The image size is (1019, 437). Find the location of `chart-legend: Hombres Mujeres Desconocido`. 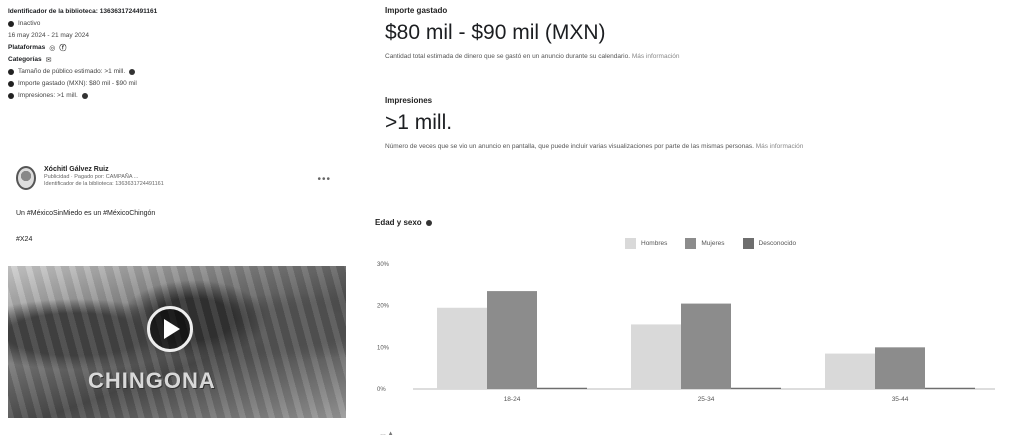

chart-legend: Hombres Mujeres Desconocido is located at coordinates (710, 243).